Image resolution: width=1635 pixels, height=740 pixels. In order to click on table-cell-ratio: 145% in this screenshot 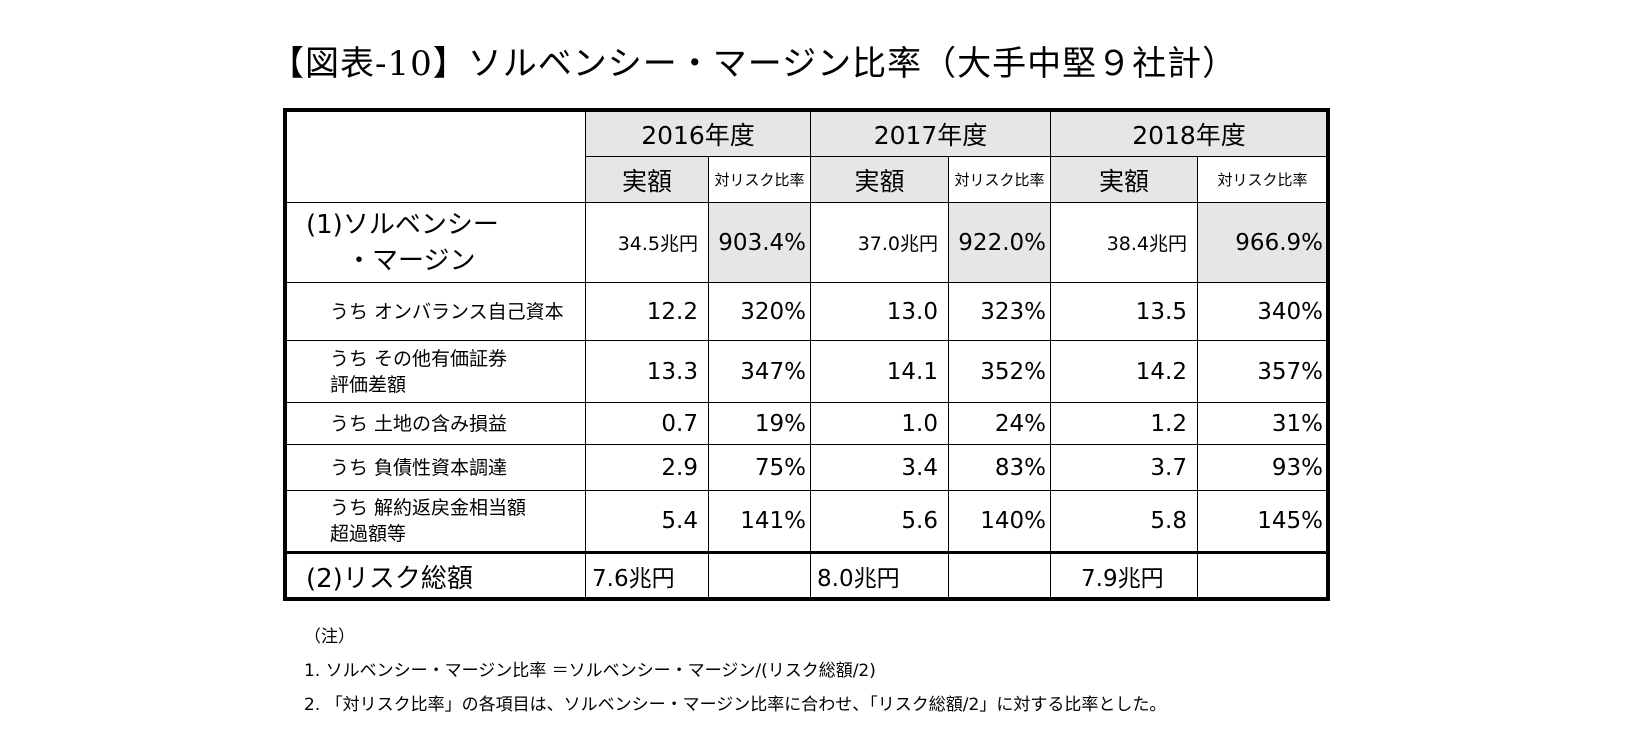, I will do `click(1262, 521)`.